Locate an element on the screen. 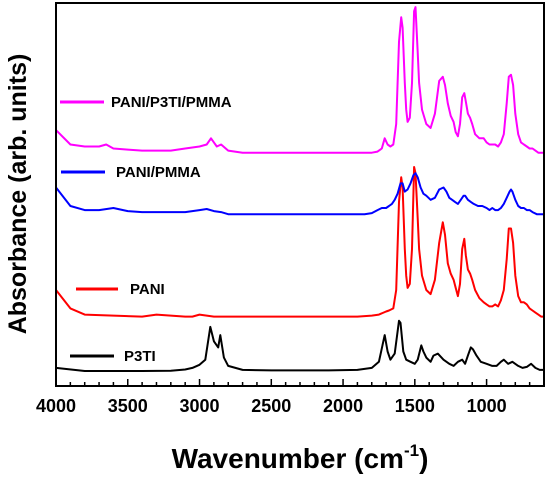 The height and width of the screenshot is (485, 550). x-ticks: 4000 3500 3000 2500 2000 1500 1000 is located at coordinates (290, 397).